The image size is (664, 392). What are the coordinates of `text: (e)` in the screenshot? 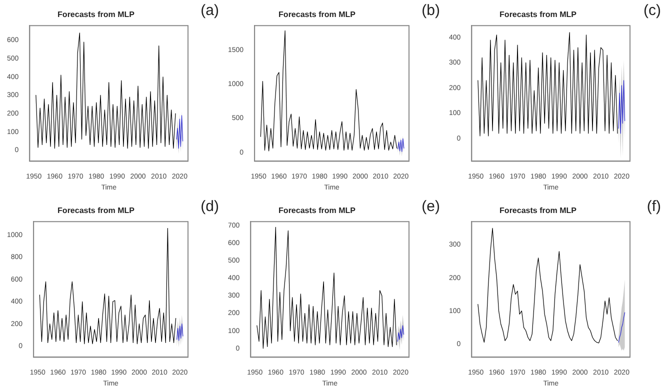 It's located at (431, 206).